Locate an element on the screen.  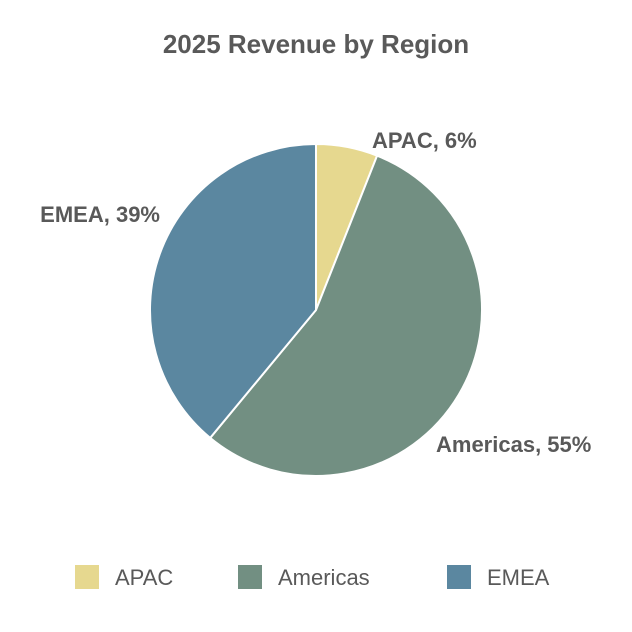
legend-swatch-apac is located at coordinates (87, 577).